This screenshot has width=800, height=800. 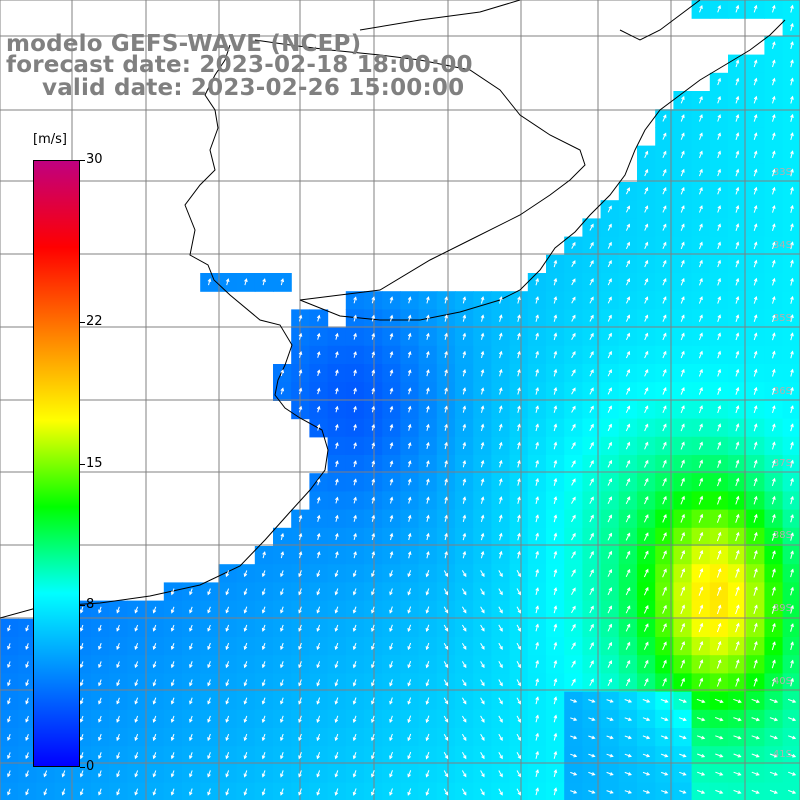 I want to click on forecast-date: forecast date: 2023-02-18 18:00:00, so click(x=239, y=65).